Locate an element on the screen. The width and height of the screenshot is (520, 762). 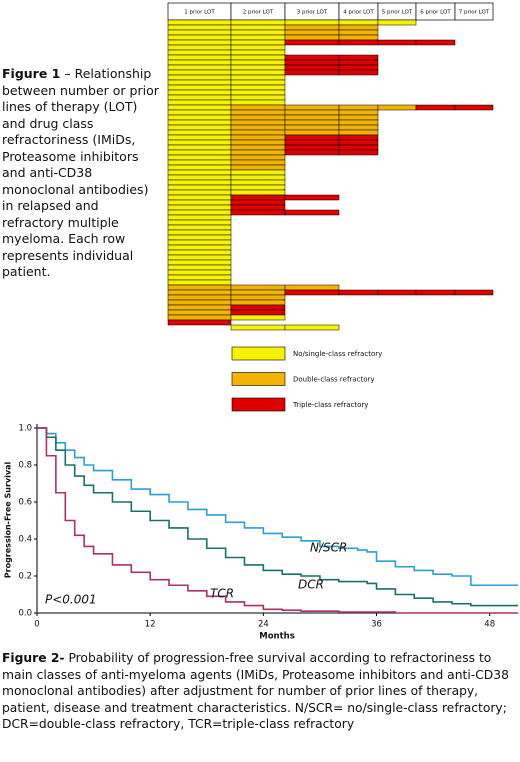
x-tick-label: 0 is located at coordinates (36, 625).